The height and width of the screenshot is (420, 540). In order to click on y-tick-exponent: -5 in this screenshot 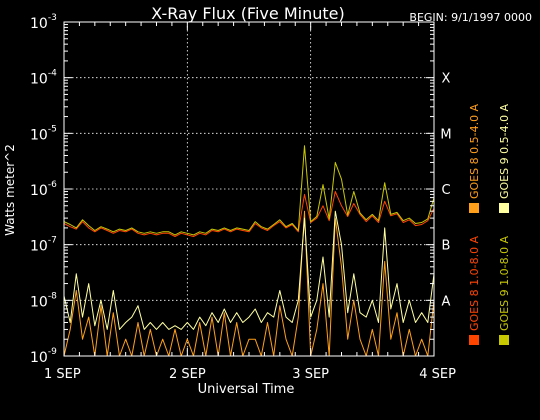, I will do `click(52, 129)`.